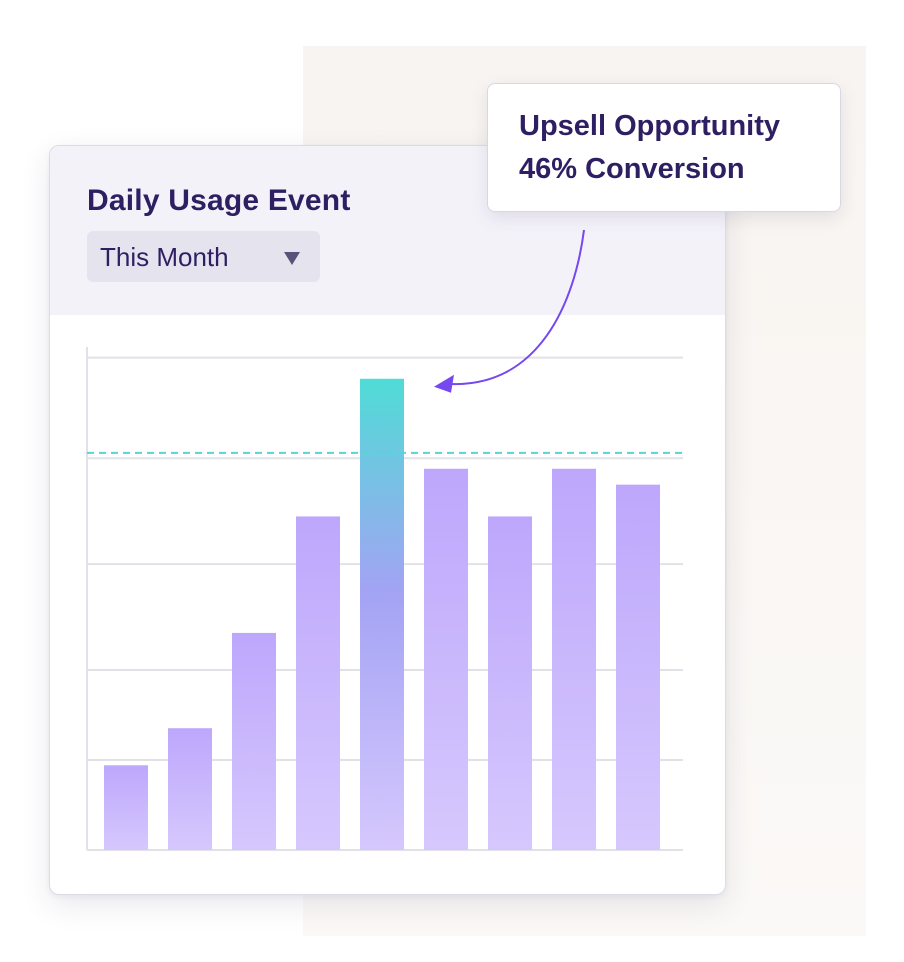 This screenshot has width=904, height=962. I want to click on curved-arrow-icon, so click(515, 307).